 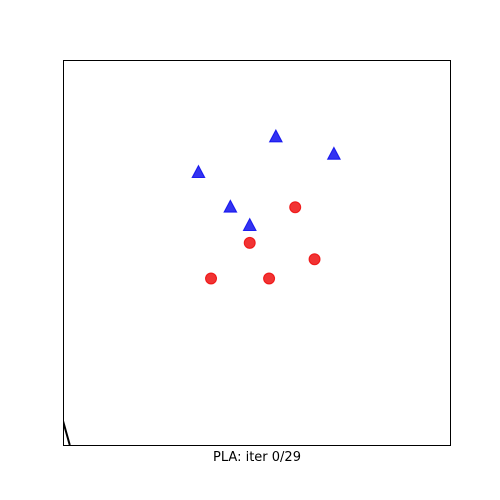 What do you see at coordinates (266, 206) in the screenshot?
I see `data-points` at bounding box center [266, 206].